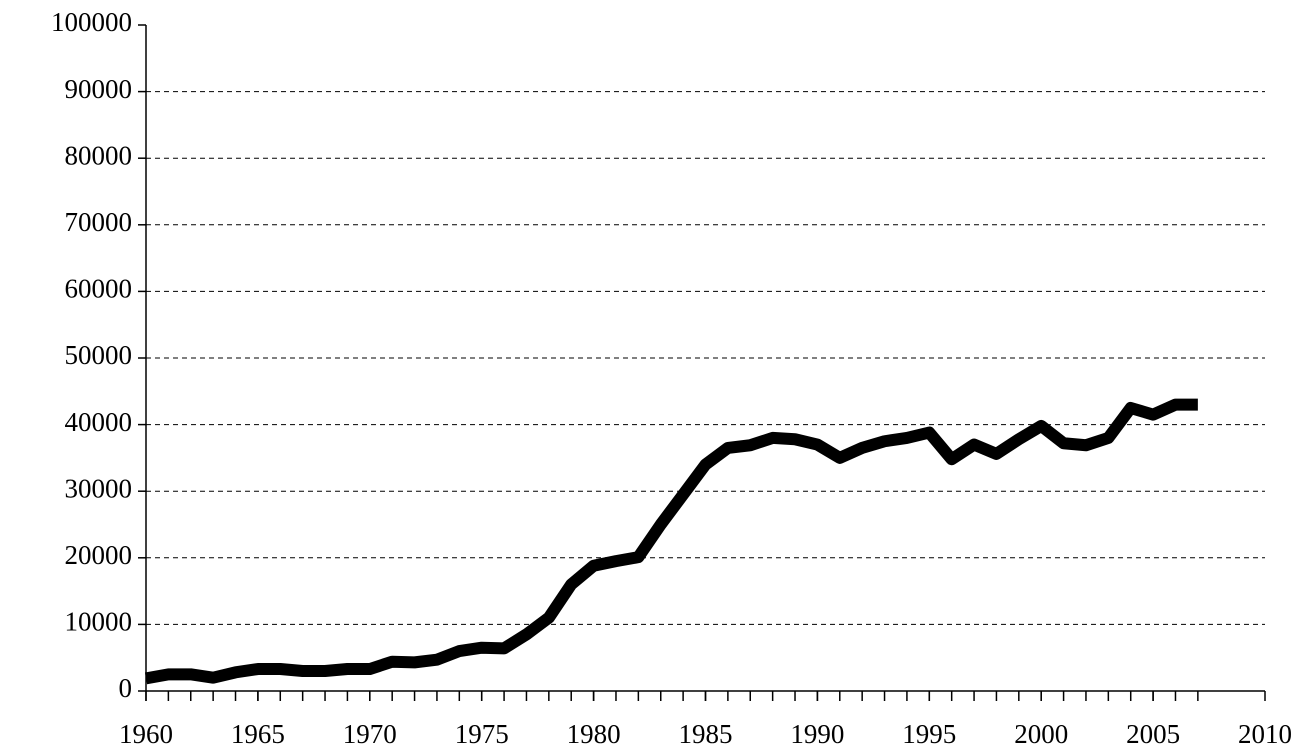  I want to click on y-tick-label: 50000, so click(99, 355).